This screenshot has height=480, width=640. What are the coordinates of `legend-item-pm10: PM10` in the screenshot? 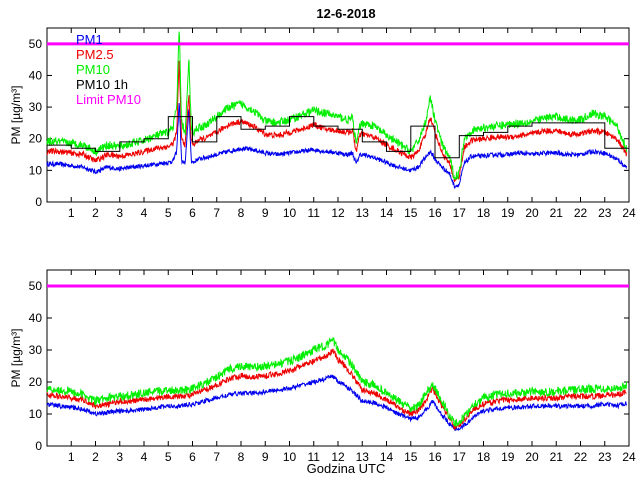 It's located at (93, 69).